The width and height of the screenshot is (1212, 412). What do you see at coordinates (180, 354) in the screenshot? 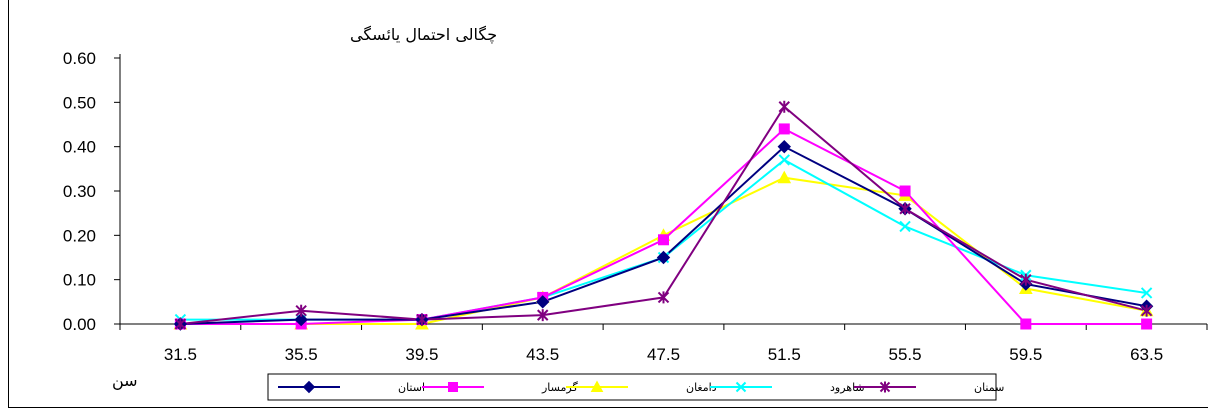
I see `x-tick-label: 31.5` at bounding box center [180, 354].